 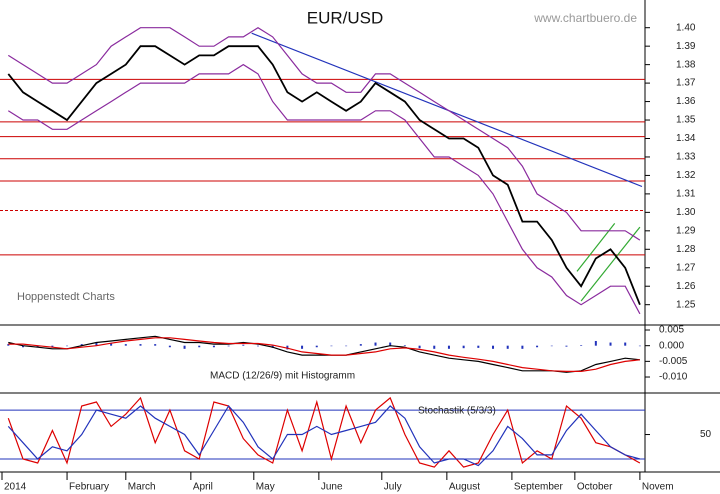 I want to click on x-tick-label: 2014, so click(x=15, y=487).